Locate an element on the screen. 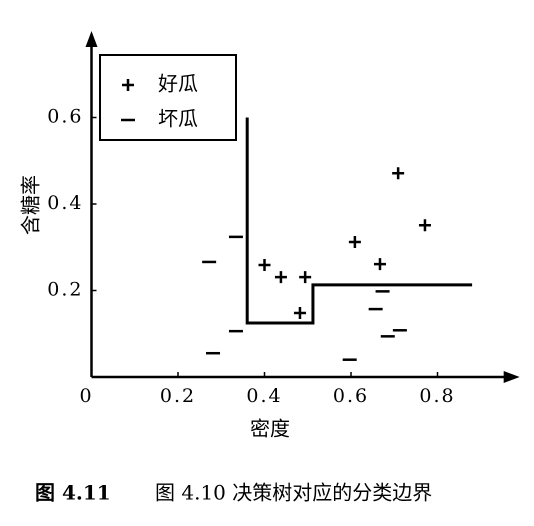 The image size is (534, 526). y-tick-label: 0.4 is located at coordinates (65, 203).